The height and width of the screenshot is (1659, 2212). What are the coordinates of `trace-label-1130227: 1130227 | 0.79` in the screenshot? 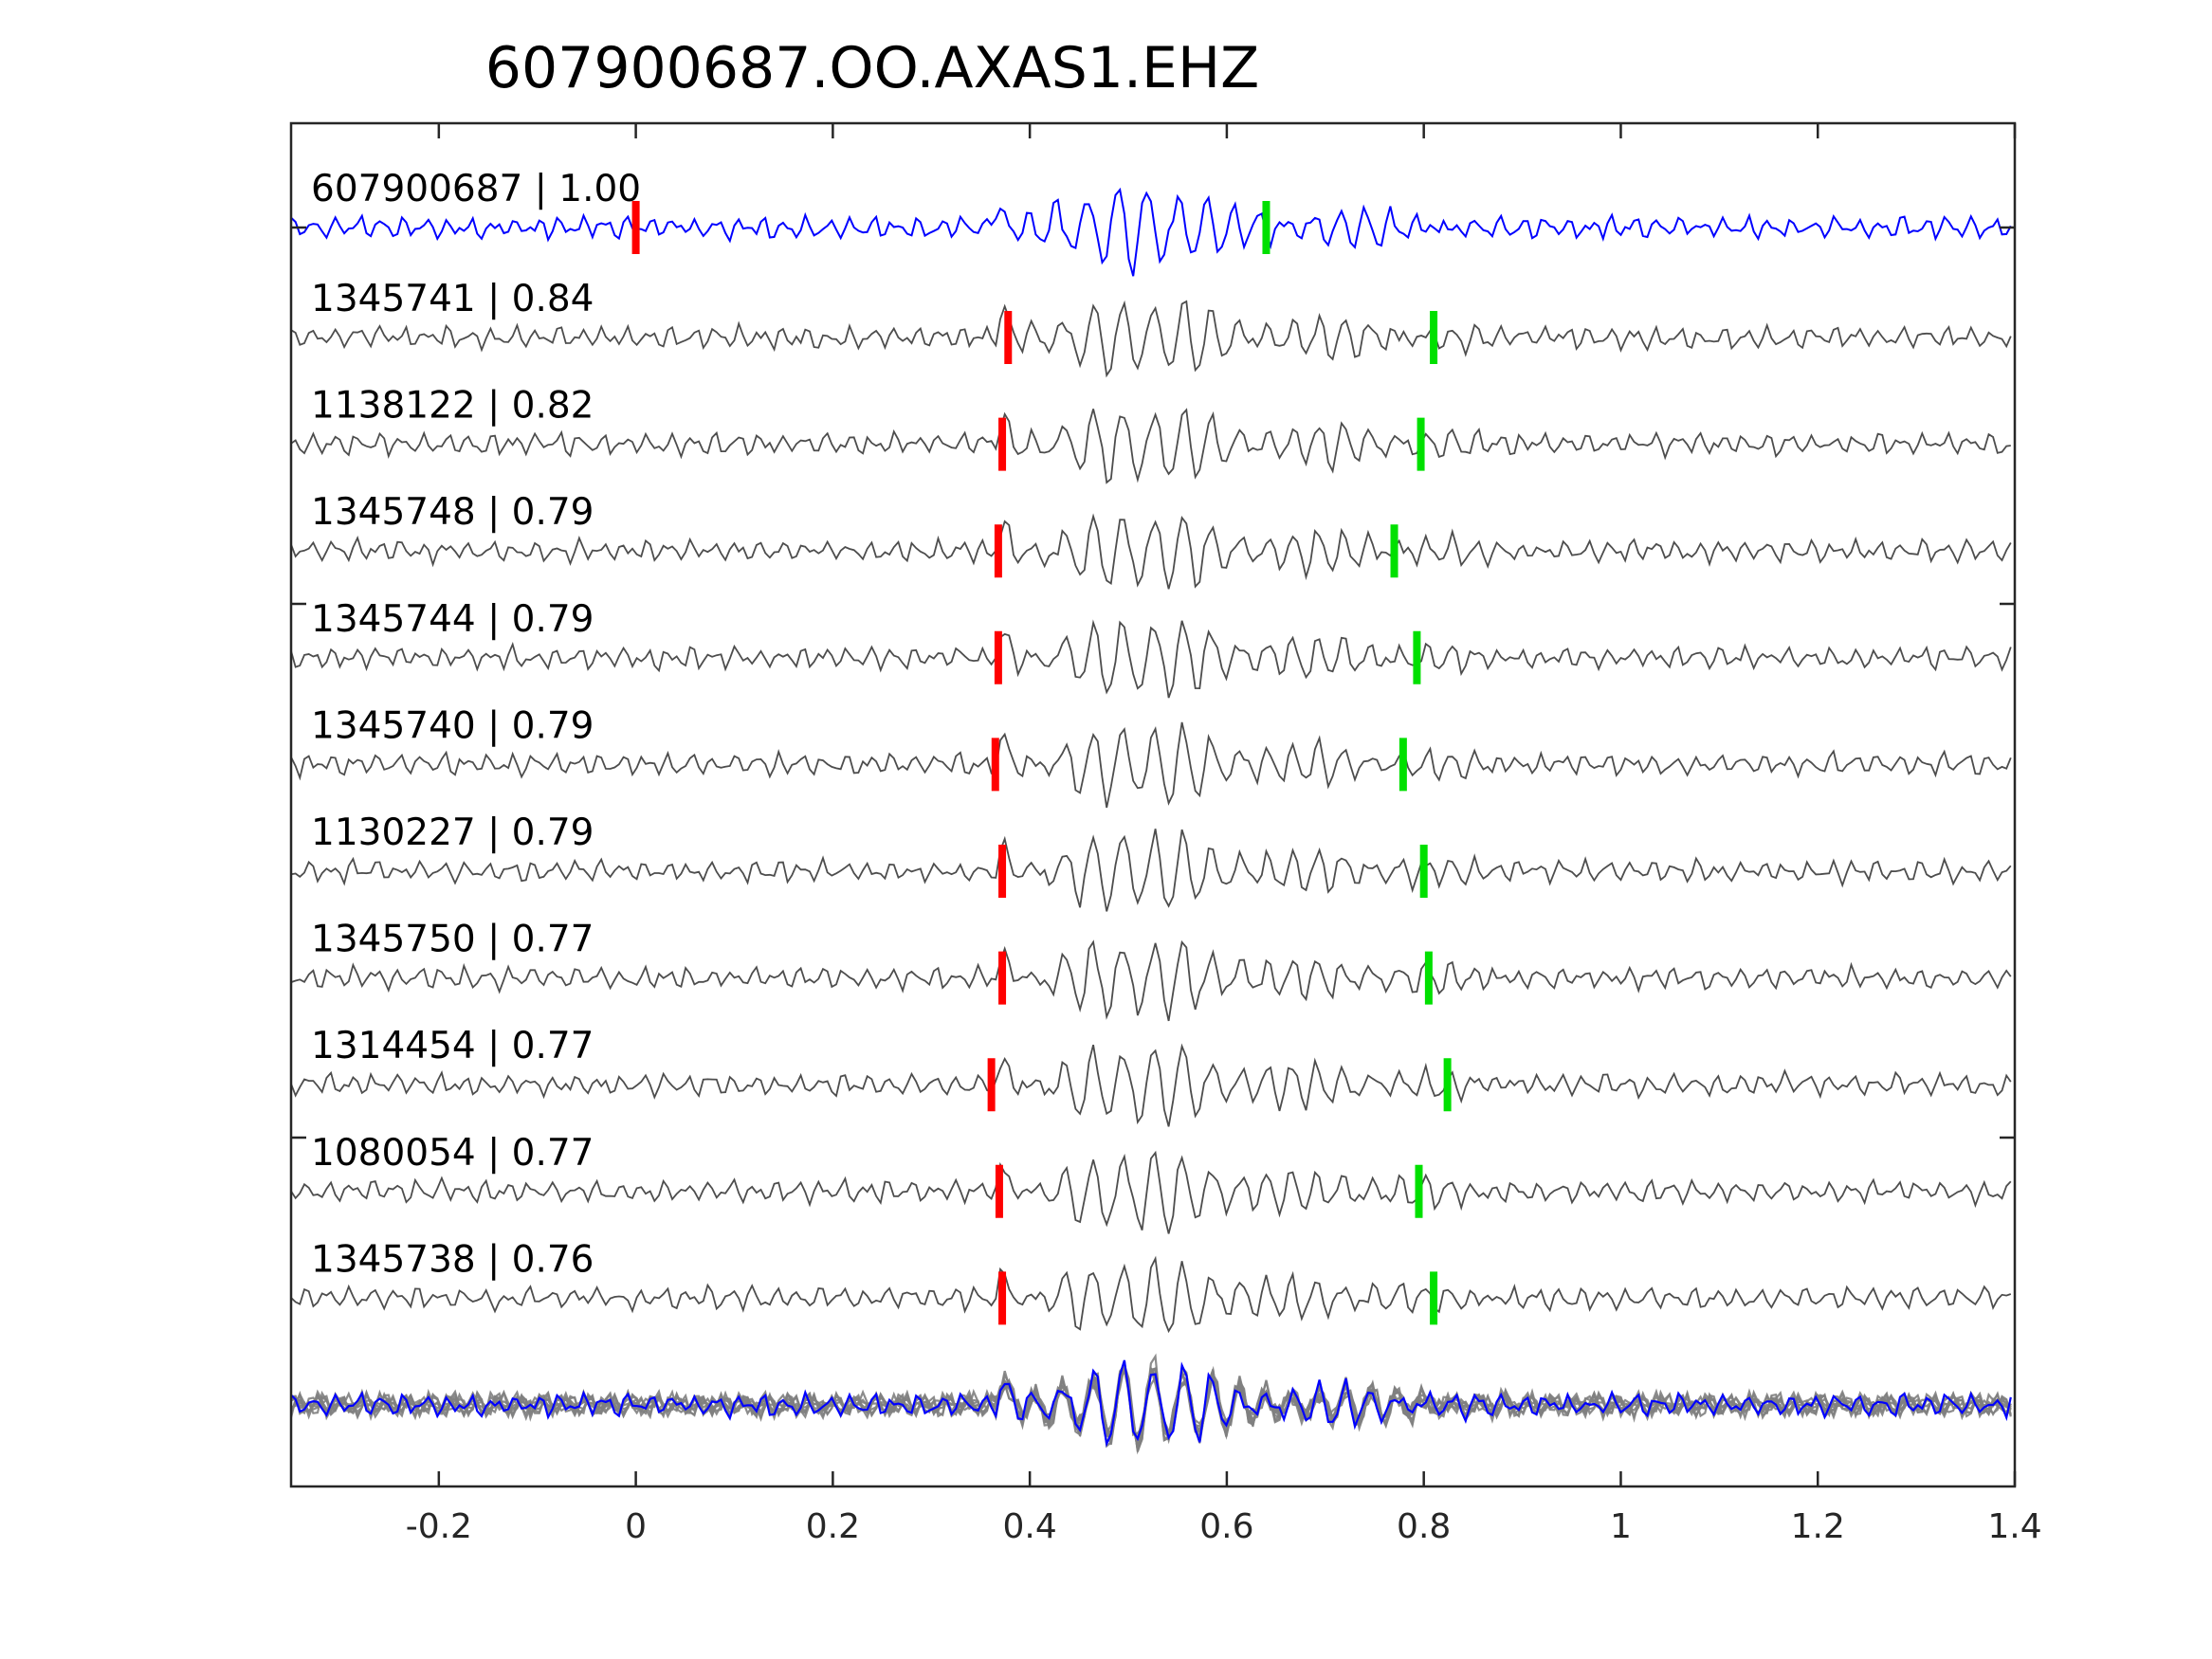 It's located at (452, 832).